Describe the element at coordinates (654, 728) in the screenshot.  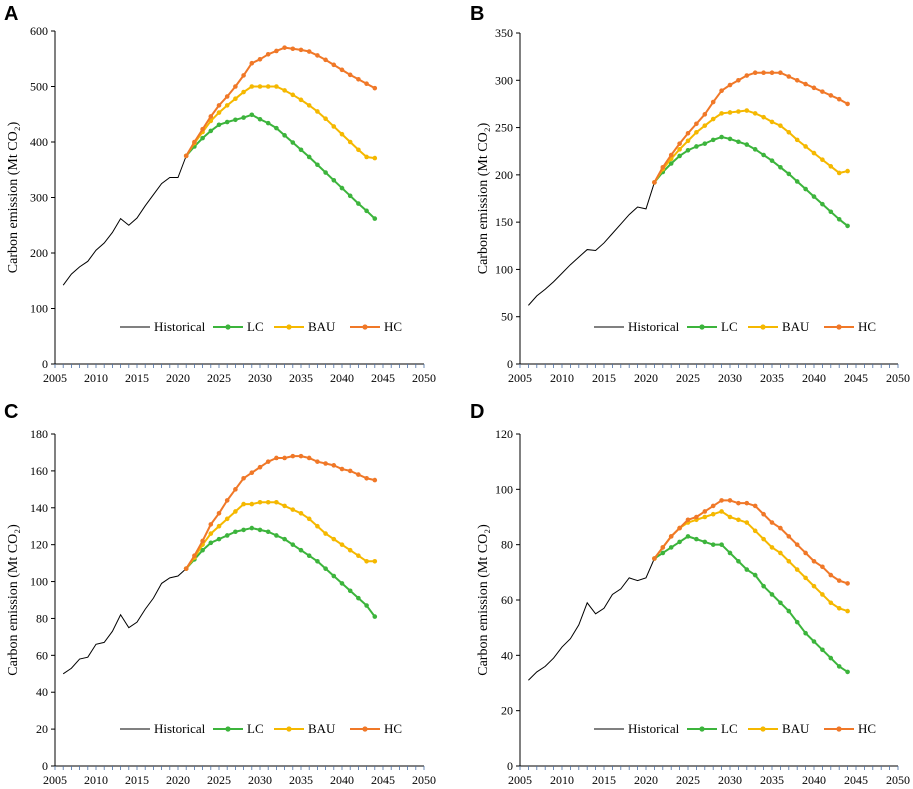
I see `legend-label-historical: Historical` at that location.